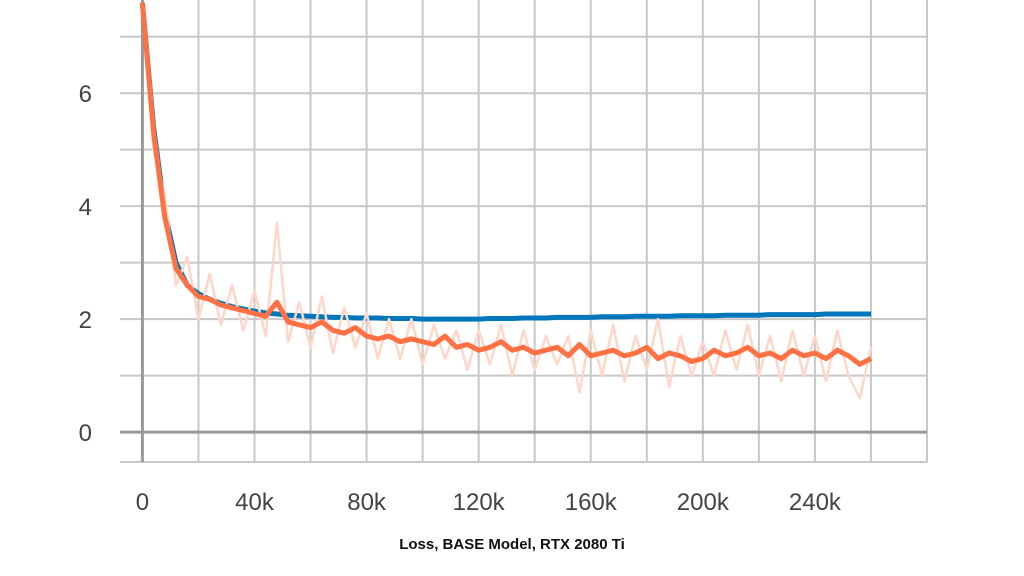  What do you see at coordinates (703, 502) in the screenshot?
I see `x-tick-label: 200k` at bounding box center [703, 502].